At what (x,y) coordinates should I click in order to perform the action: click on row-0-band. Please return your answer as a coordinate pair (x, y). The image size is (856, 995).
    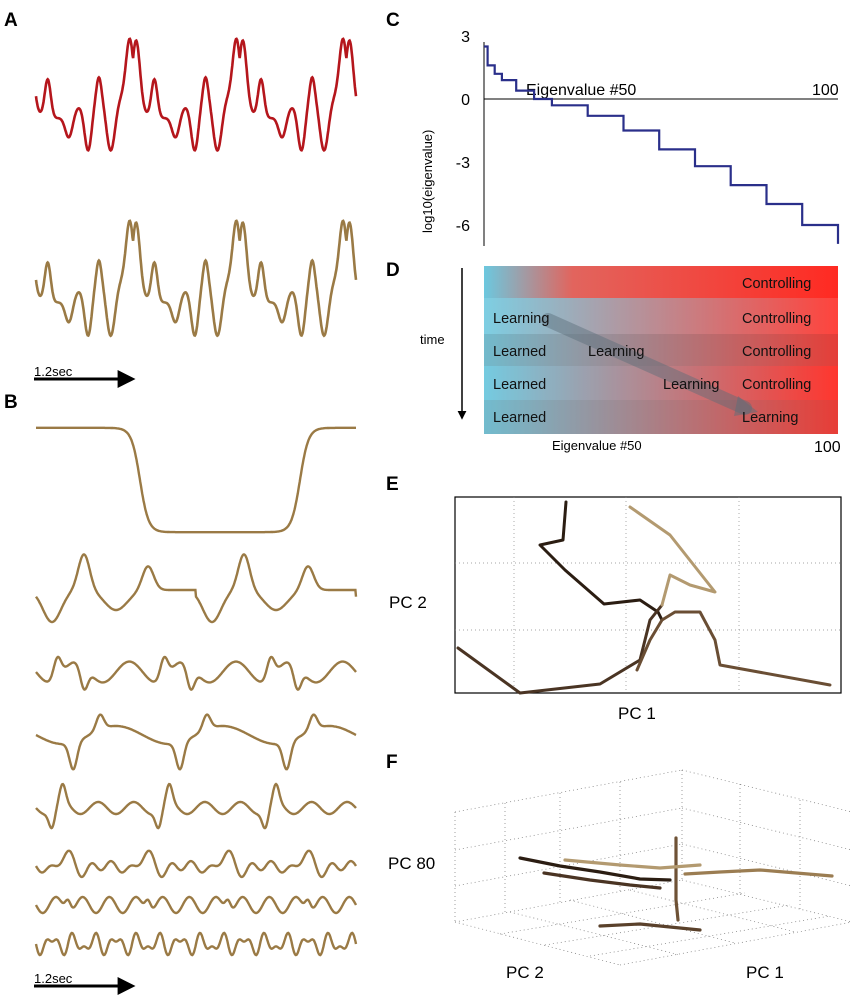
    Looking at the image, I should click on (661, 282).